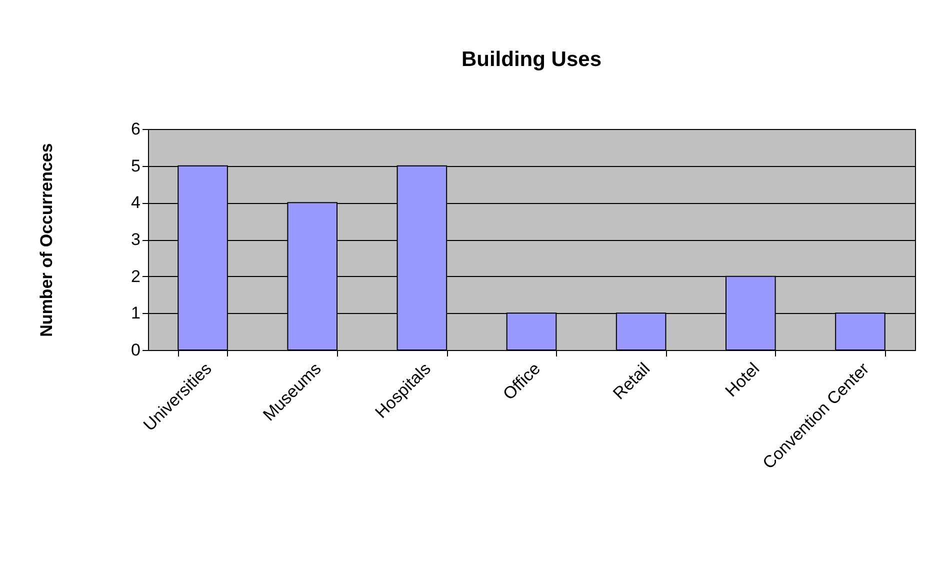  I want to click on y-tick-label: 3, so click(135, 239).